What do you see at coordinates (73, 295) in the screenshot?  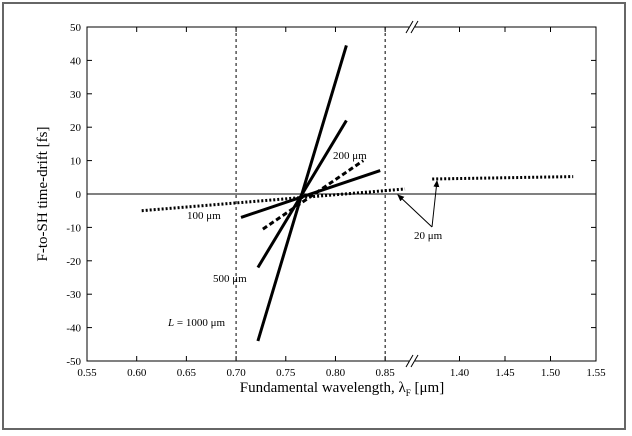 I see `y-tick-label: -30` at bounding box center [73, 295].